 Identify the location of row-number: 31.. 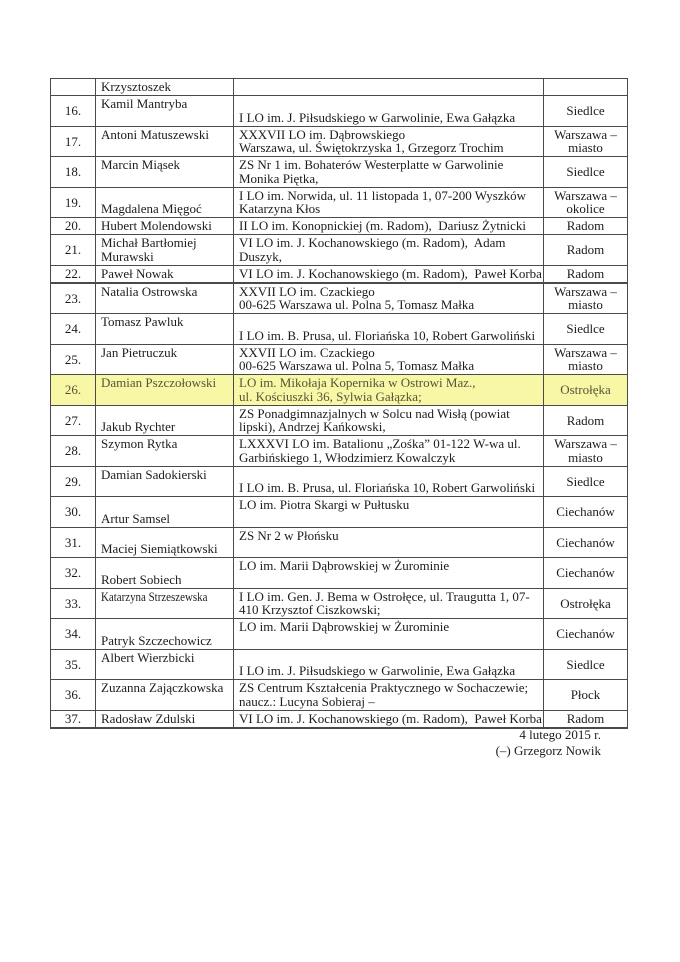
(73, 542).